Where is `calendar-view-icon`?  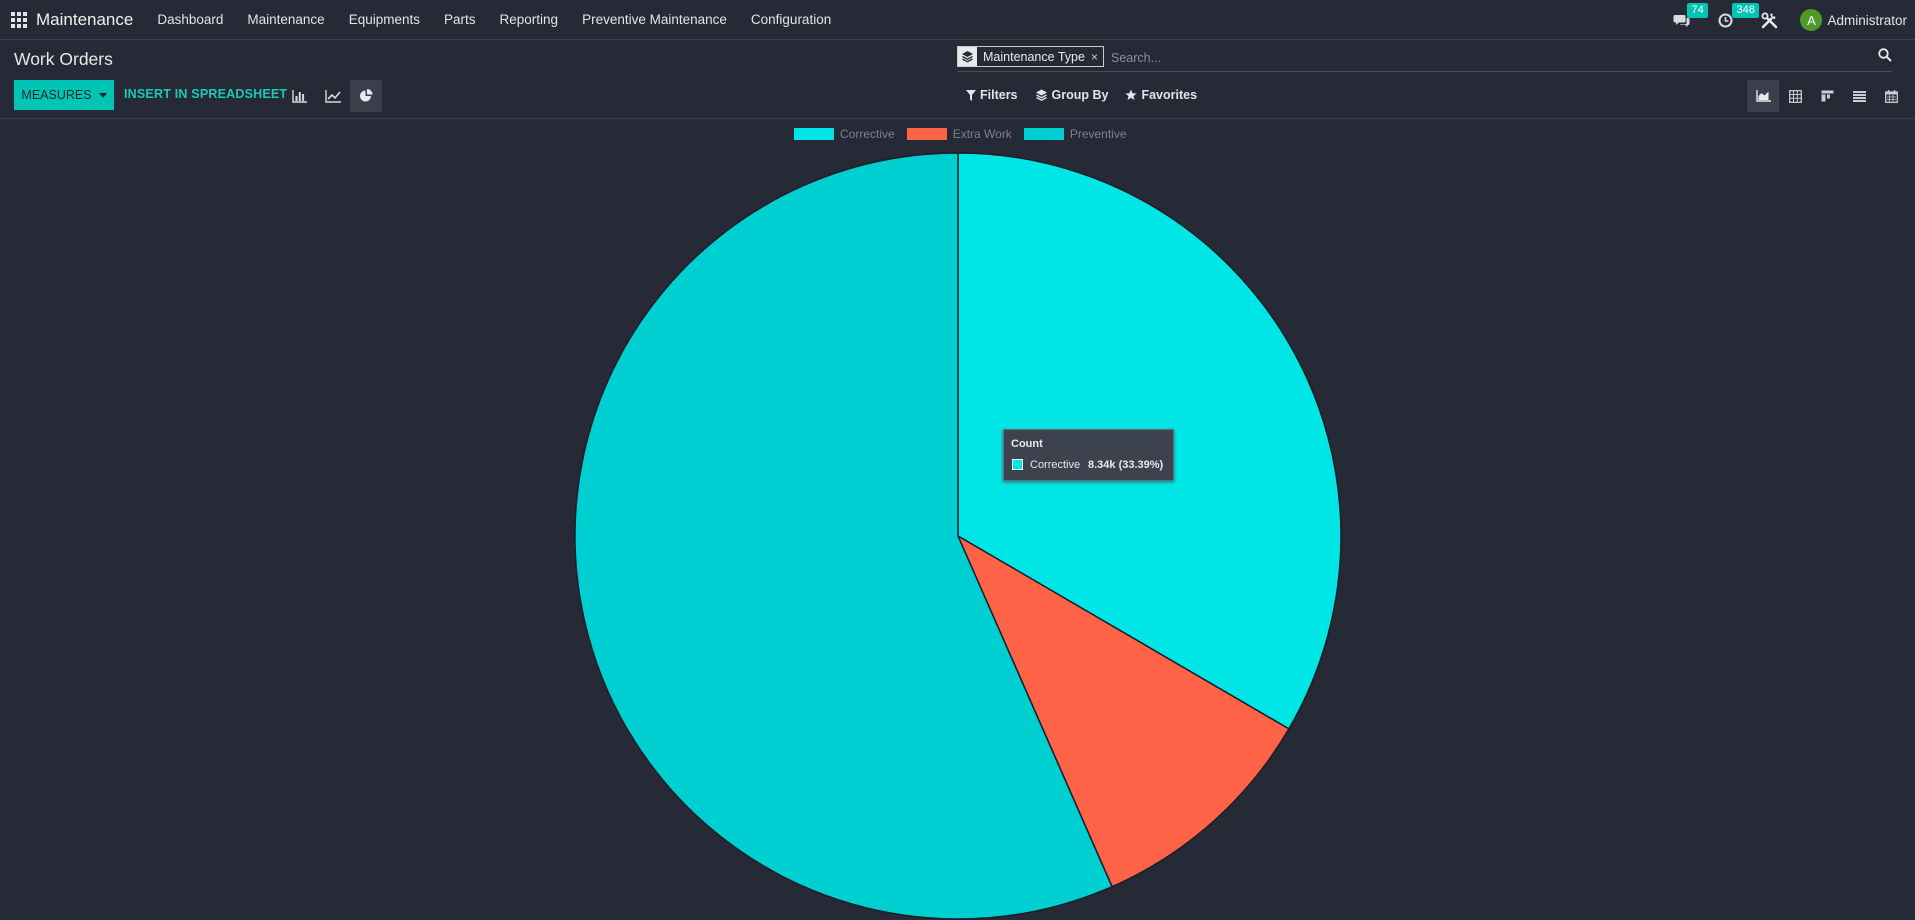 calendar-view-icon is located at coordinates (1891, 96).